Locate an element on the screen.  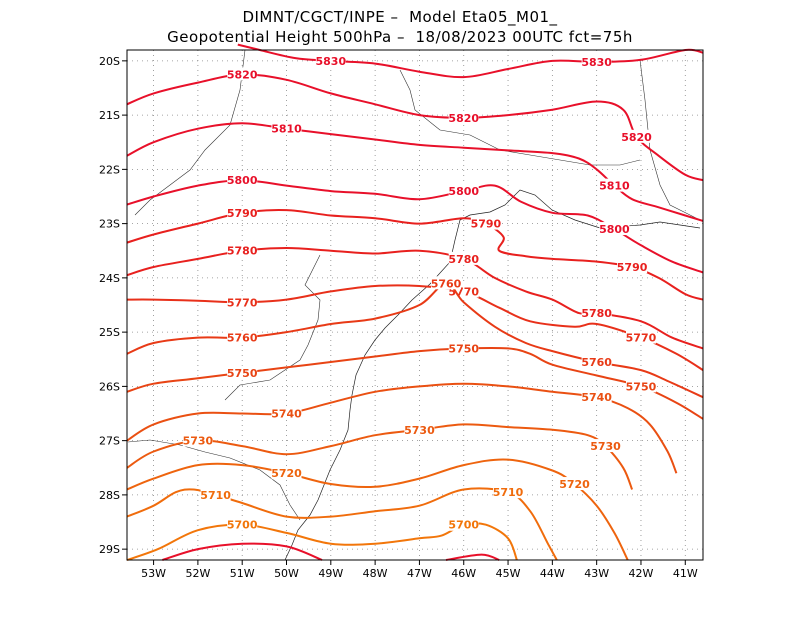
y-tick-label: 22S is located at coordinates (109, 169).